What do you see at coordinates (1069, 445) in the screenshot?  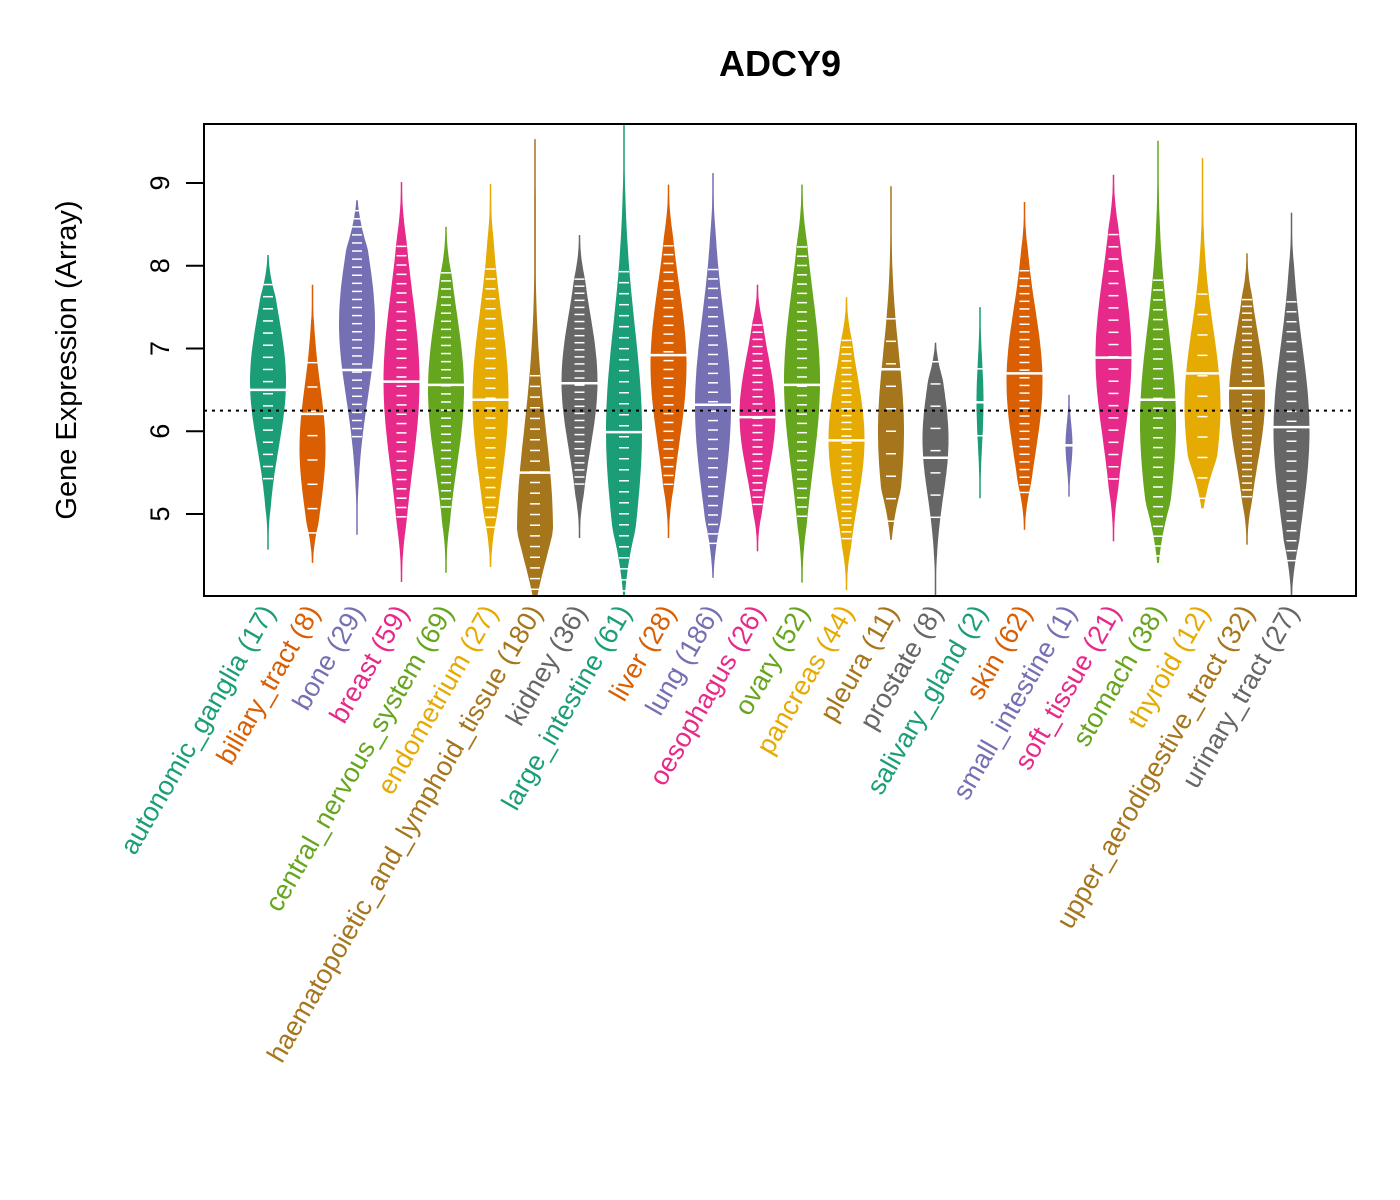 I see `violin-small-intestine` at bounding box center [1069, 445].